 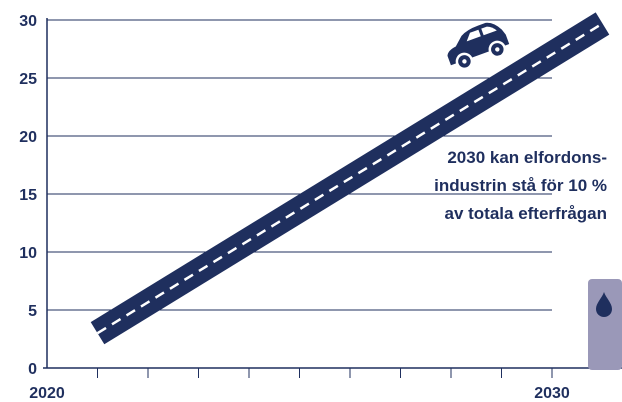 What do you see at coordinates (28, 195) in the screenshot?
I see `y-tick-label: 15` at bounding box center [28, 195].